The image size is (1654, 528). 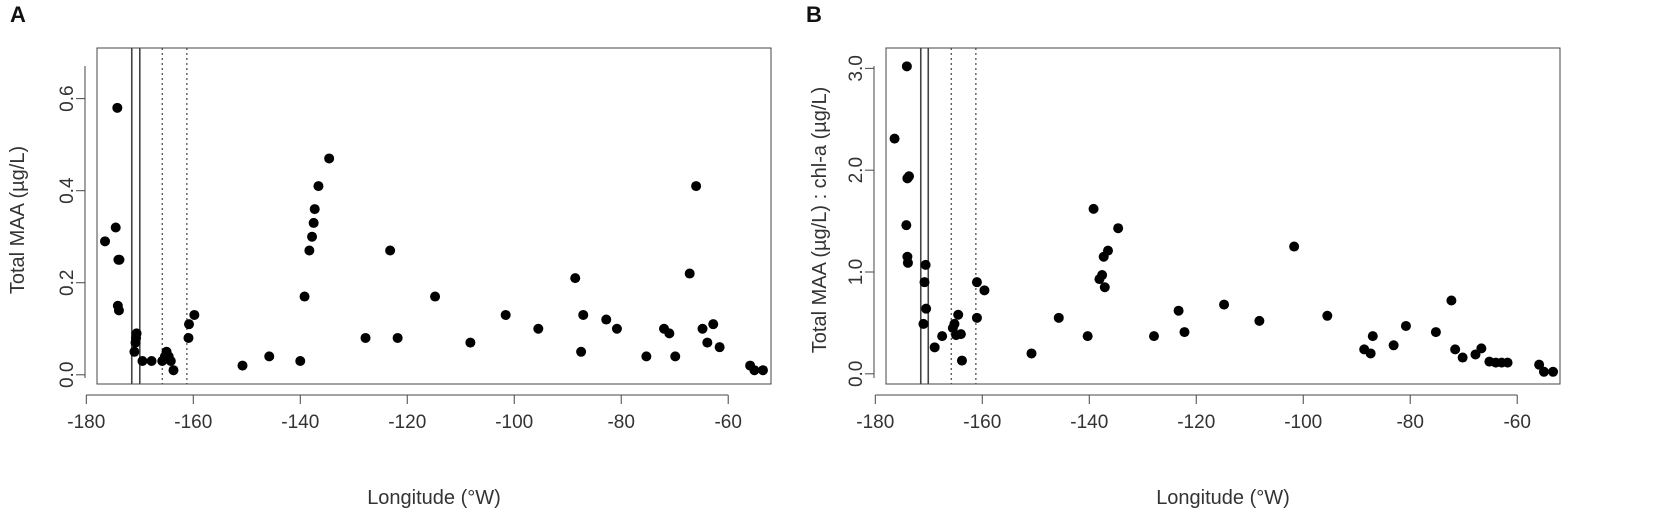 I want to click on x-tick-label: -160, so click(x=982, y=422).